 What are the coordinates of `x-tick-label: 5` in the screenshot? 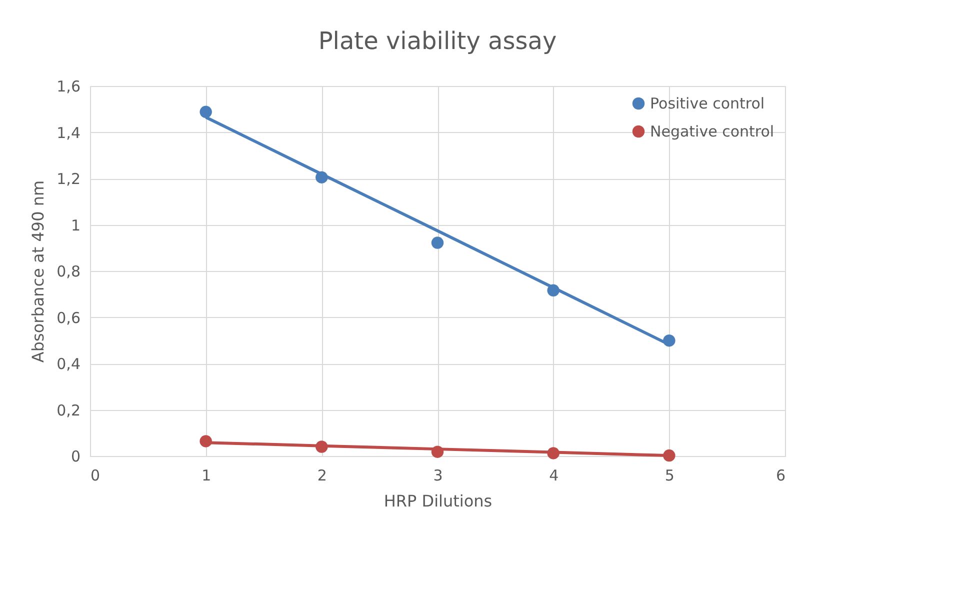 It's located at (669, 475).